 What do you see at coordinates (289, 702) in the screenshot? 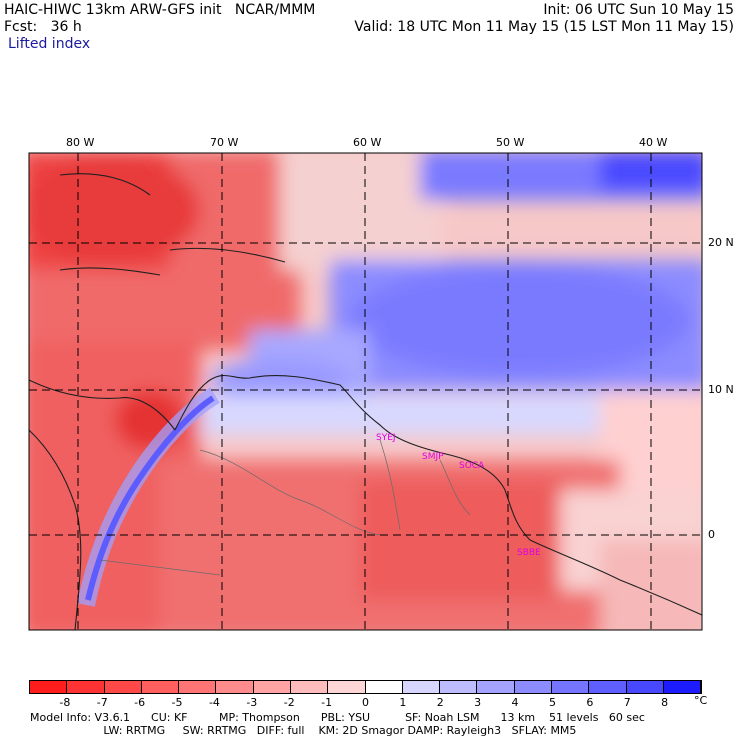
I see `colorbar-tick-label: -2` at bounding box center [289, 702].